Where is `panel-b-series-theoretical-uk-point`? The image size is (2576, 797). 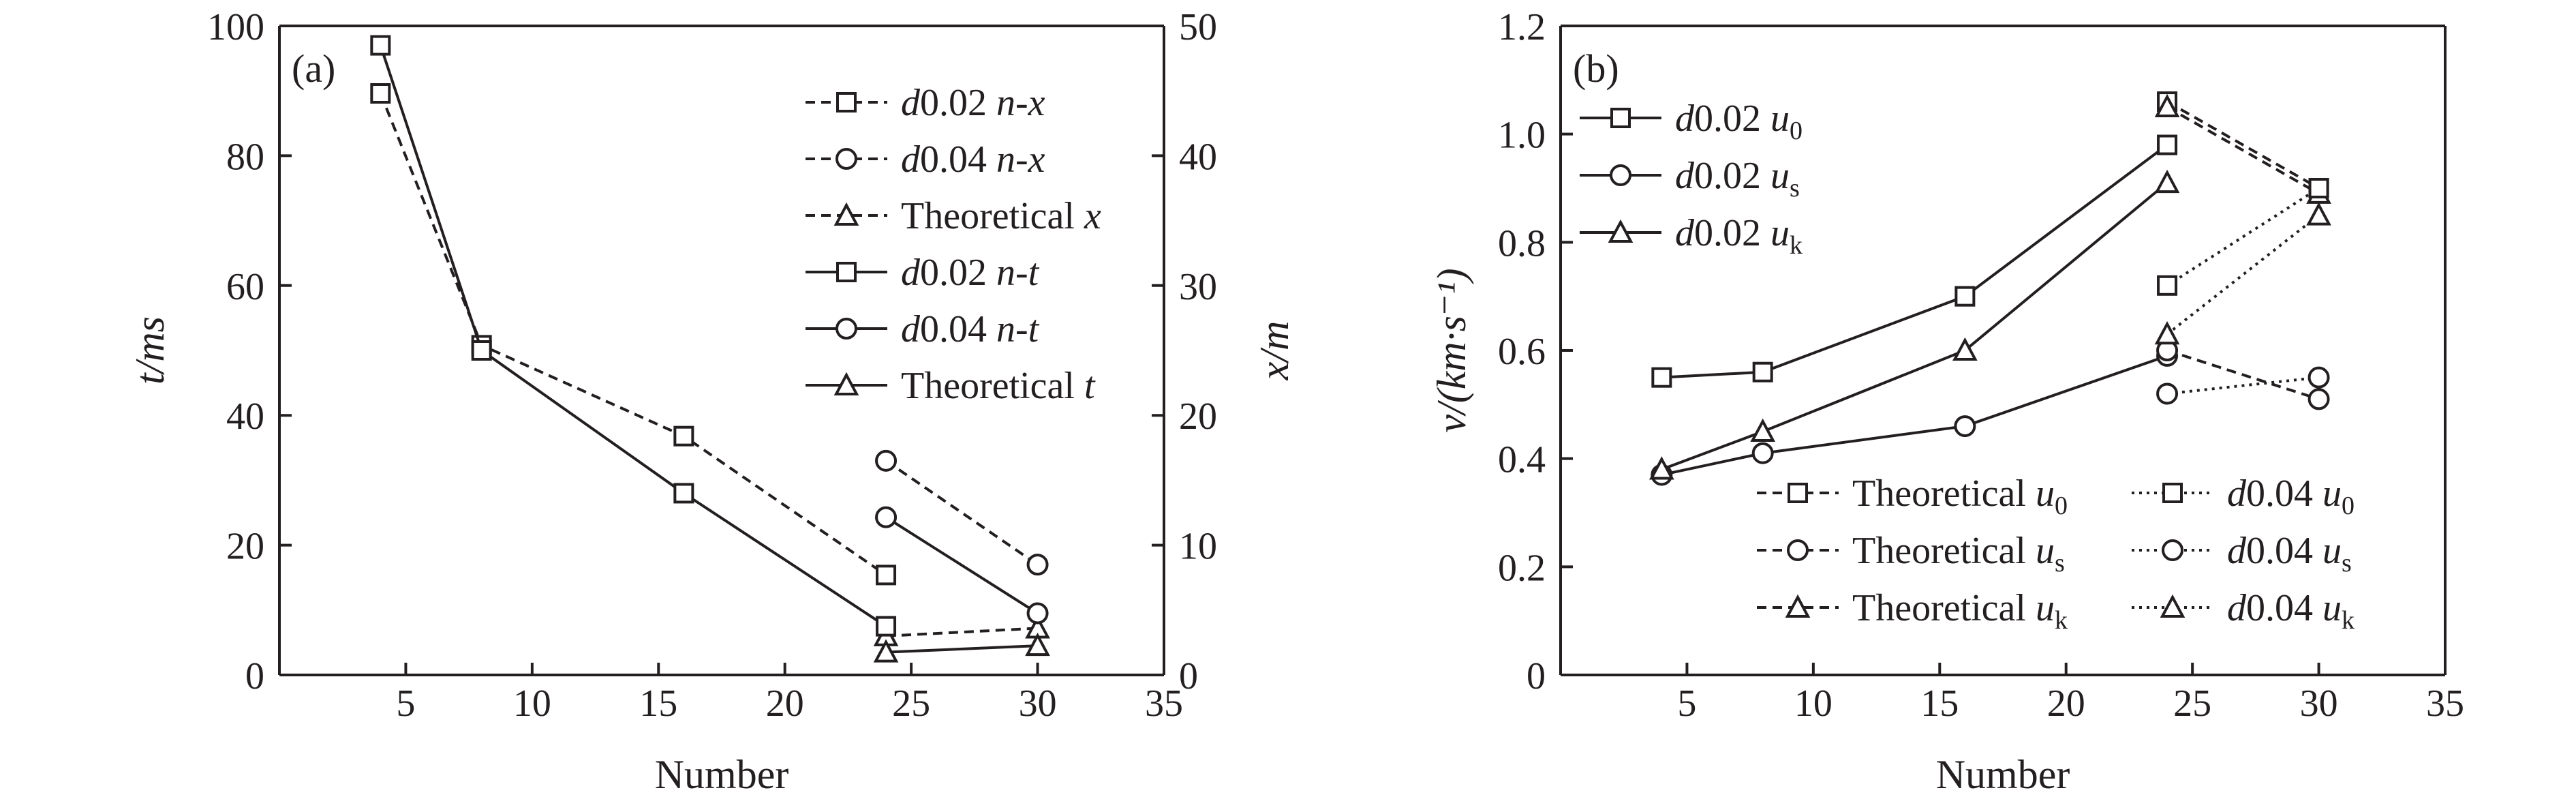
panel-b-series-theoretical-uk-point is located at coordinates (2167, 105).